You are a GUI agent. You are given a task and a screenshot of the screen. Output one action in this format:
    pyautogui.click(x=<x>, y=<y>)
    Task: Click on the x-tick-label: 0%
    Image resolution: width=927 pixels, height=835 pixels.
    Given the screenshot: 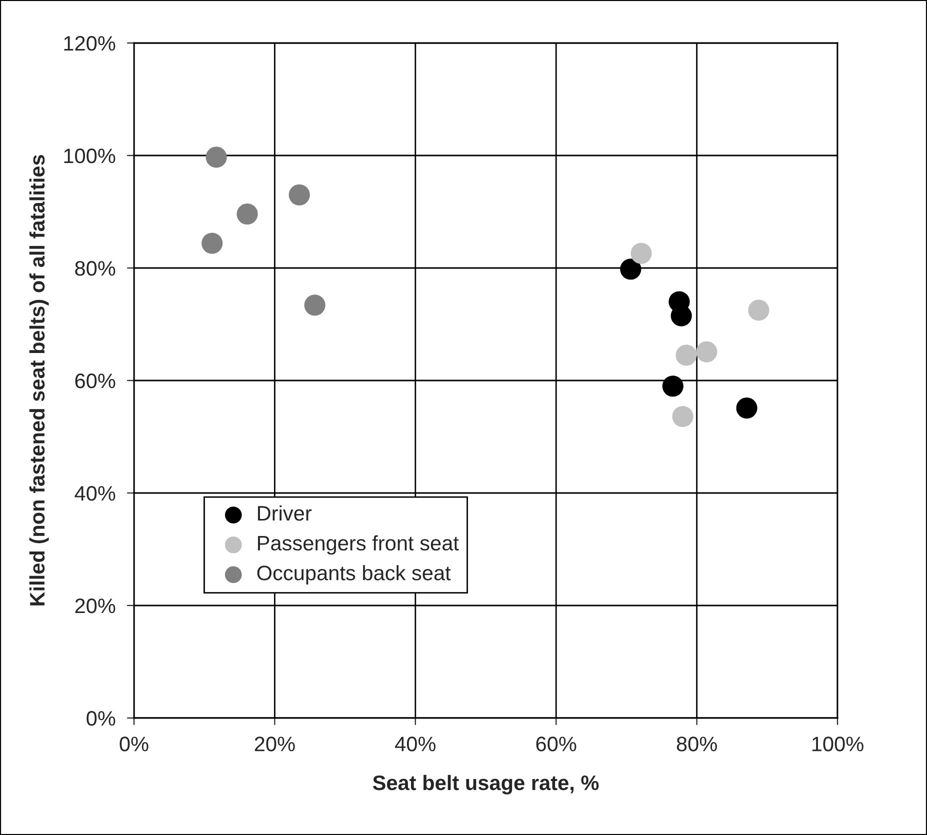 What is the action you would take?
    pyautogui.click(x=134, y=744)
    